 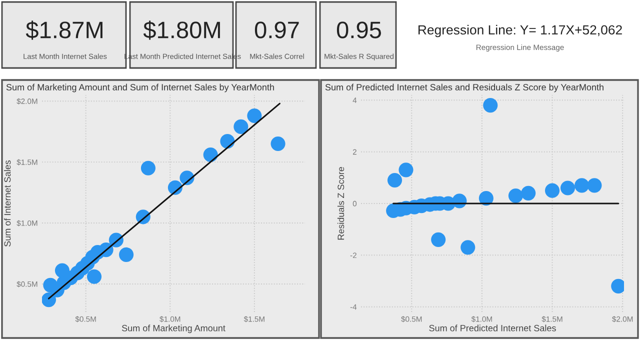 I want to click on x-axis-title: Sum of Predicted Internet Sales, so click(x=492, y=328).